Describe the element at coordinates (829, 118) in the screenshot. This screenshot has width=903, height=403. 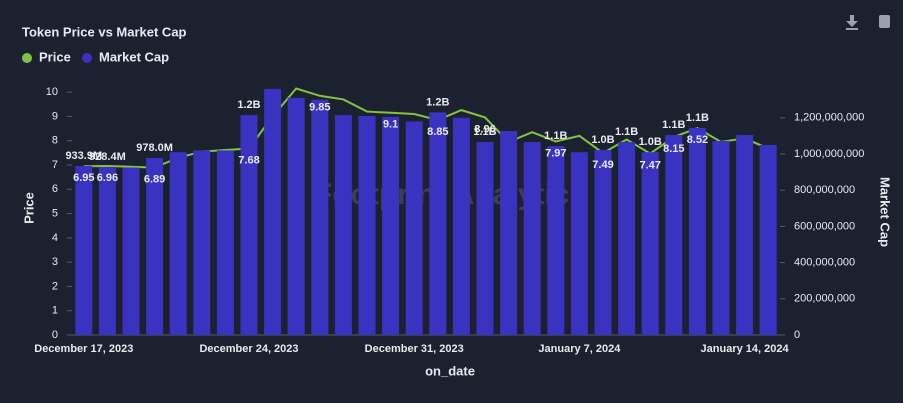
I see `y2-tick-label: 1,200,000,000` at that location.